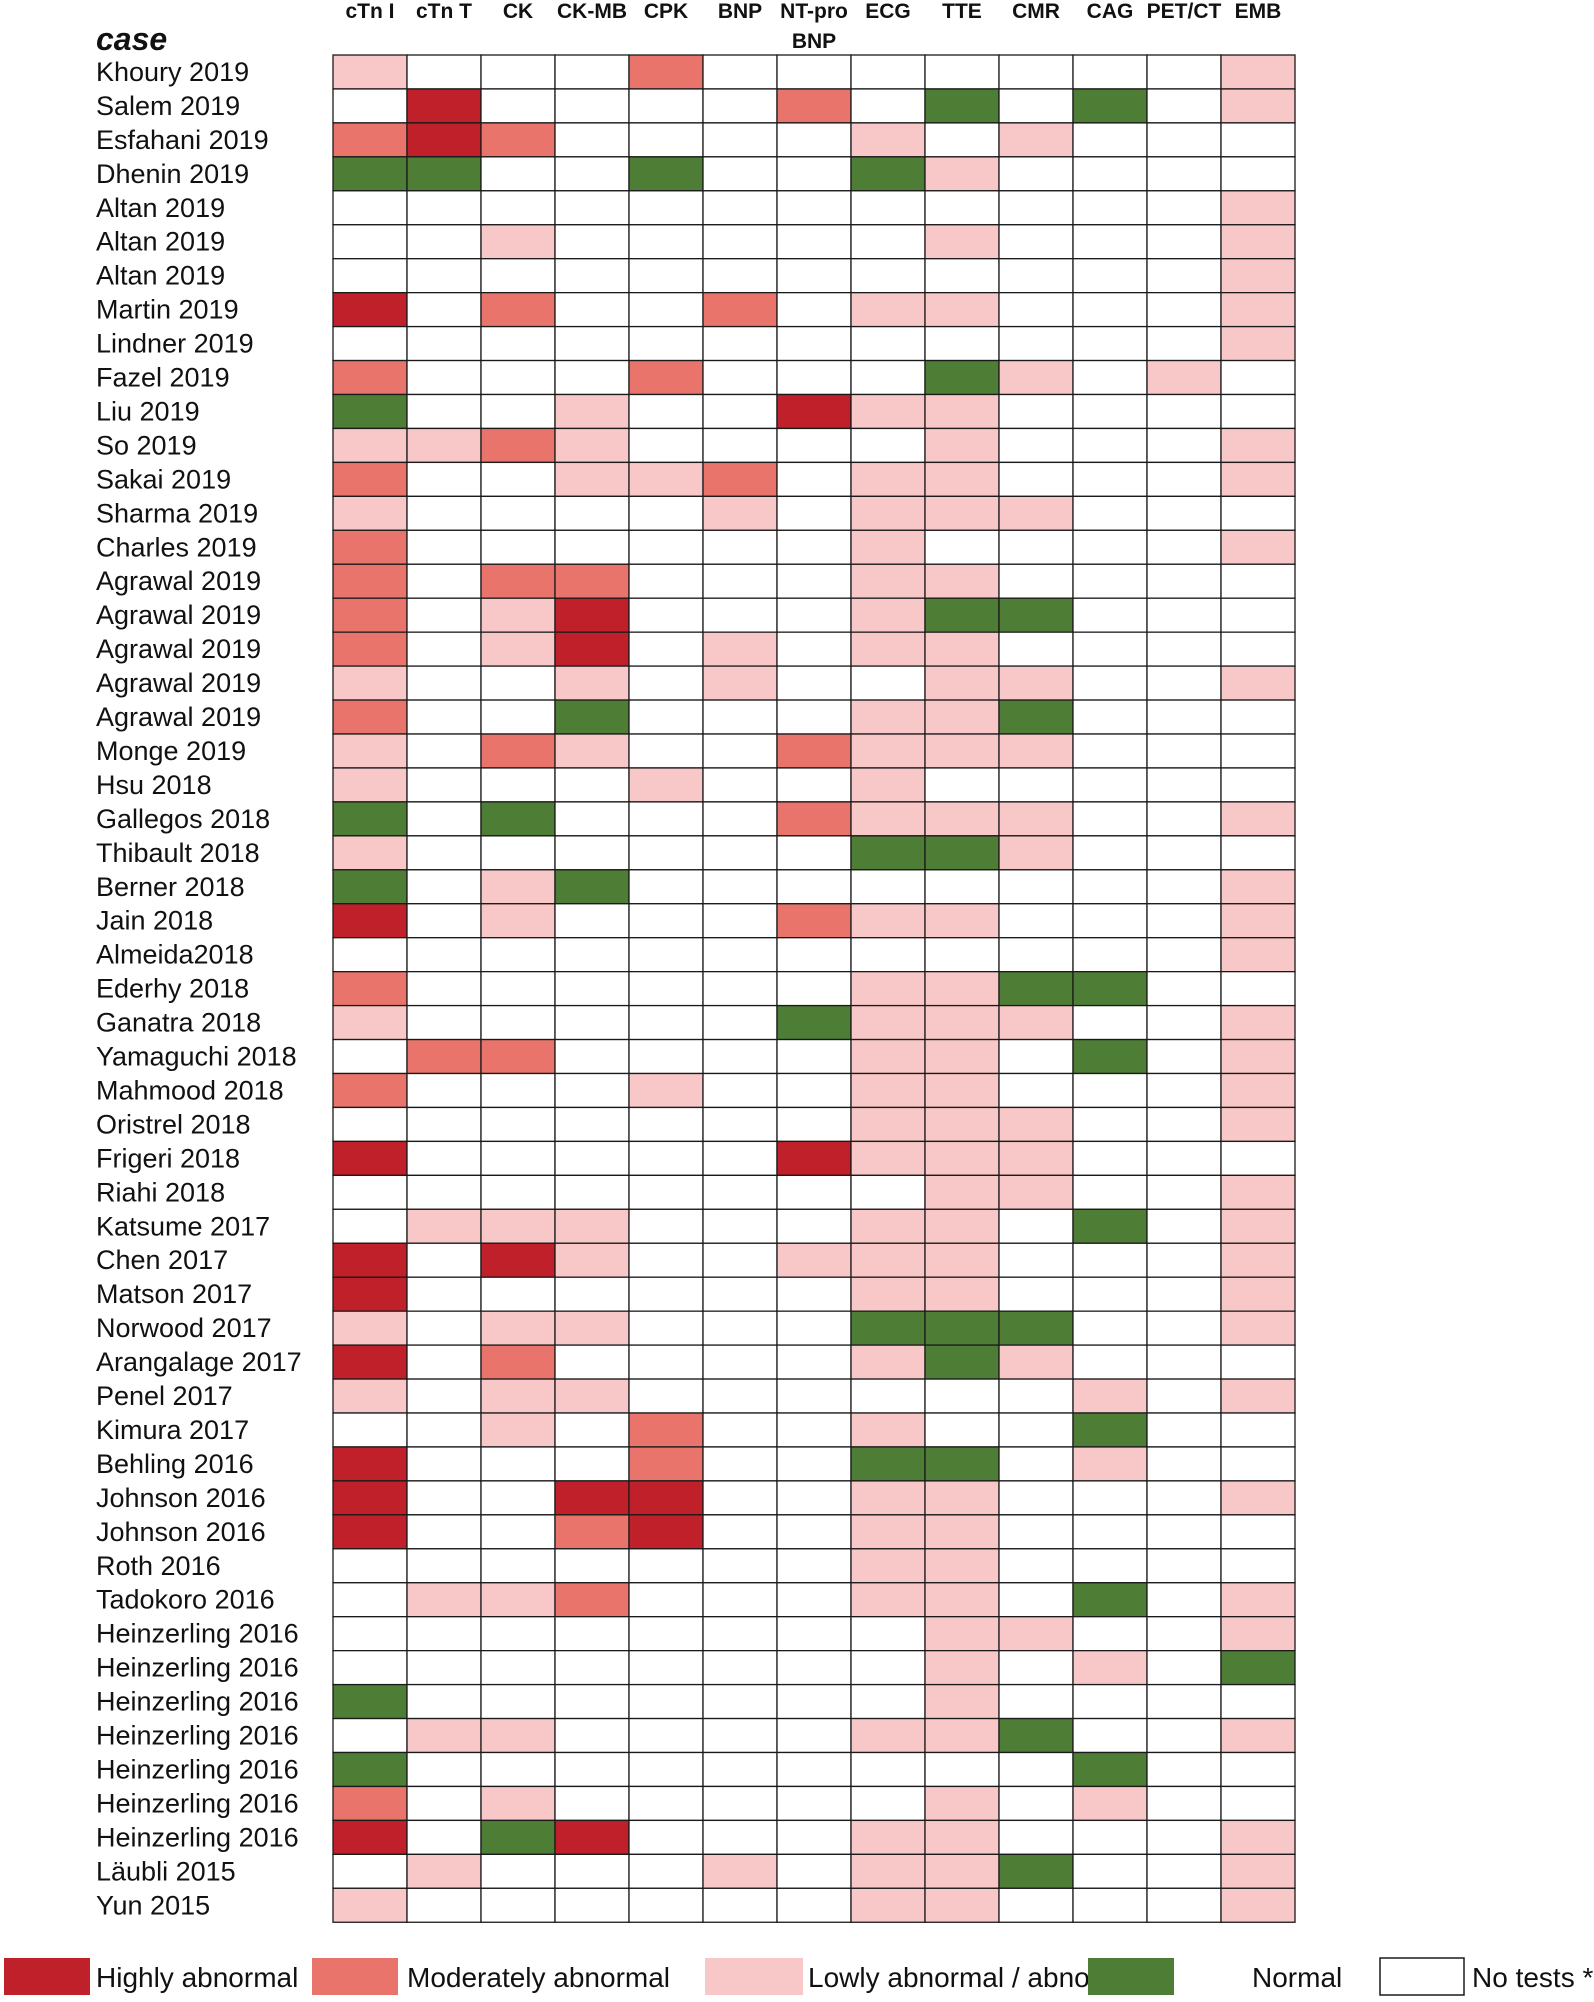 This screenshot has height=2002, width=1594. I want to click on row-label: Frigeri 2018, so click(168, 1158).